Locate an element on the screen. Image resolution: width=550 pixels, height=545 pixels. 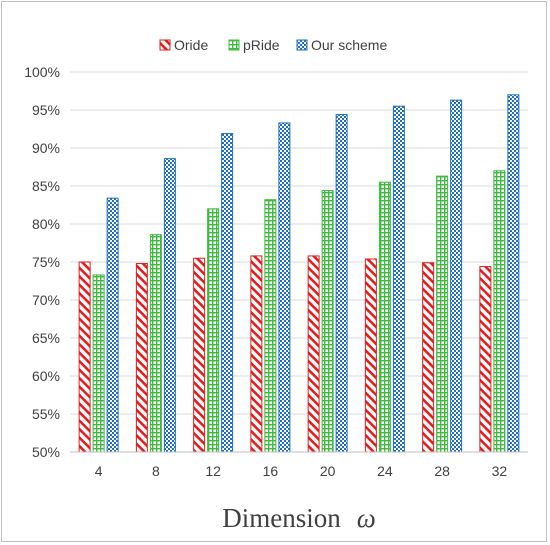
x-axis-label-symbol: ω is located at coordinates (366, 518).